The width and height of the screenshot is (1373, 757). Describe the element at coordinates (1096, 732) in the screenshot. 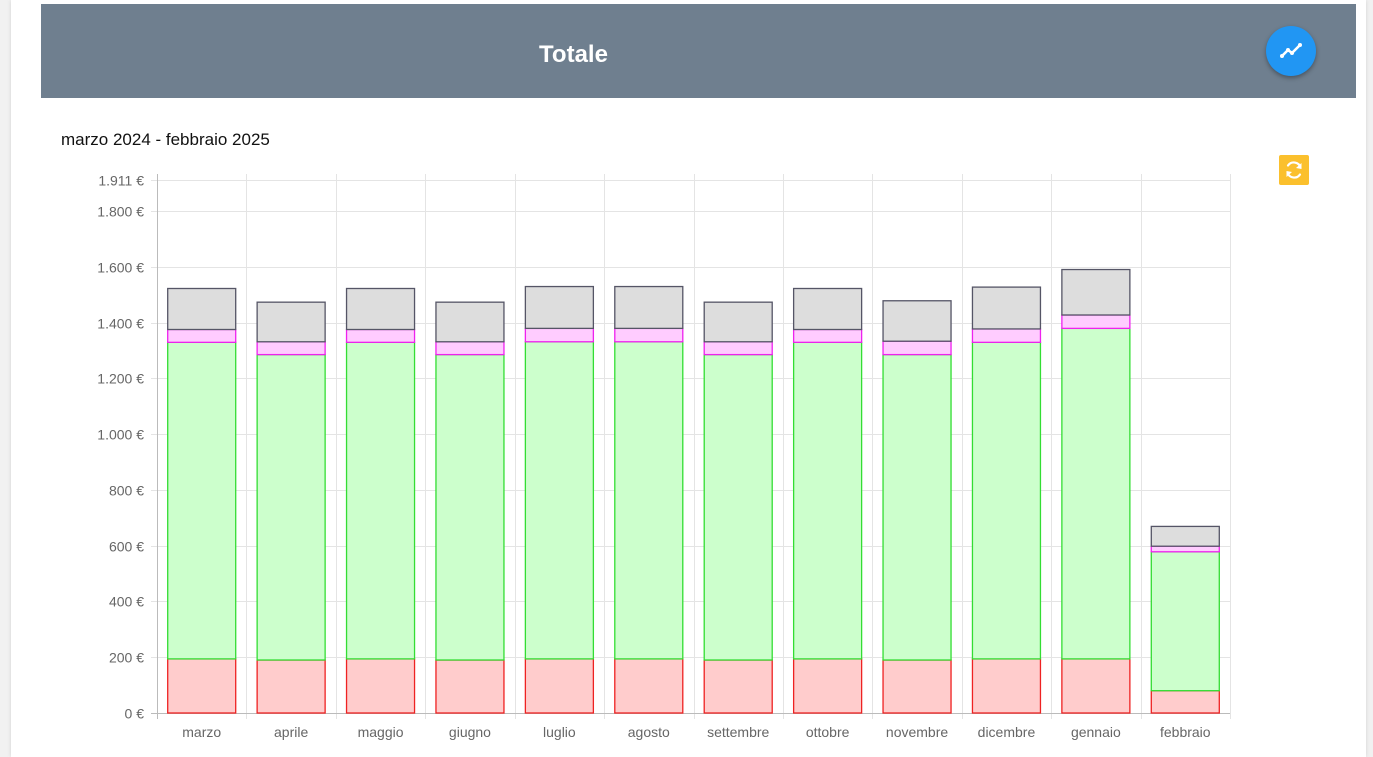

I see `x-tick-label: gennaio` at that location.